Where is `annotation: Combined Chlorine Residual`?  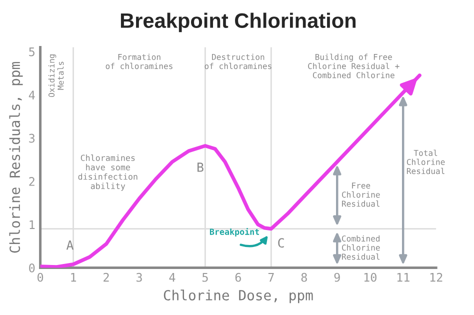 annotation: Combined Chlorine Residual is located at coordinates (361, 247).